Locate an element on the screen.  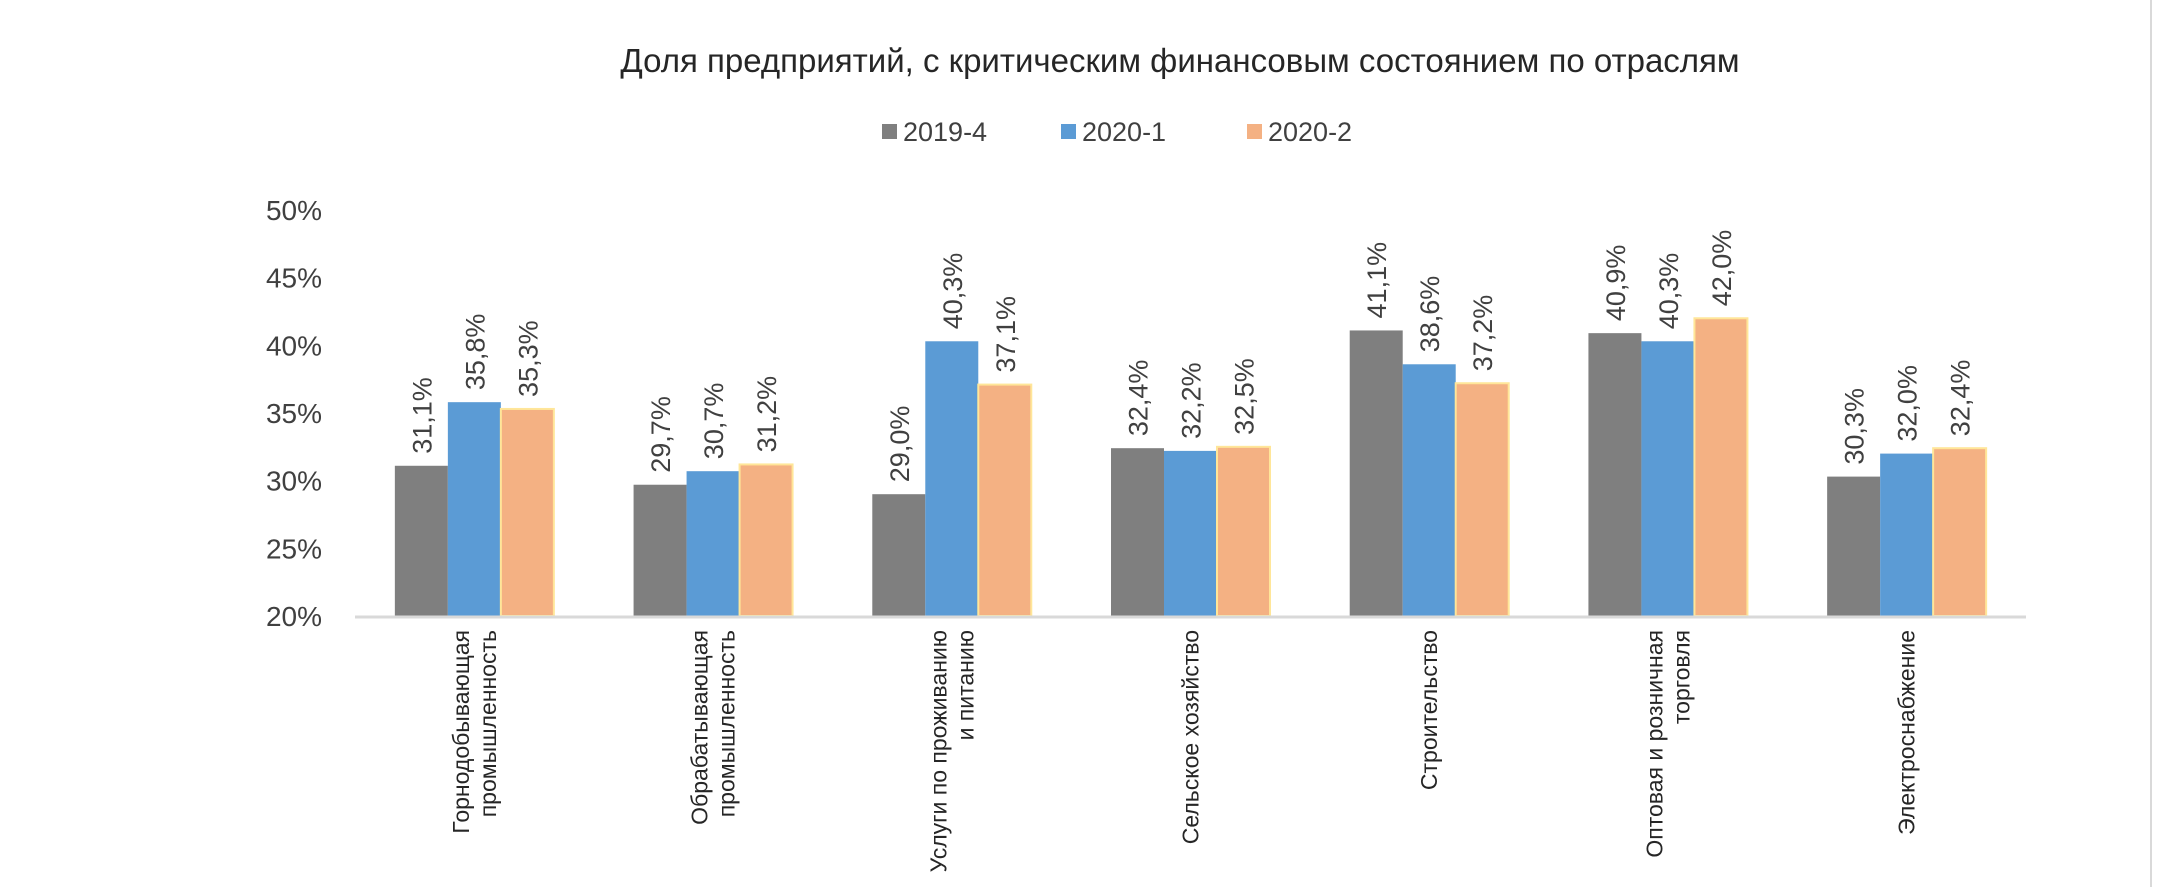
data-label: 41,1% is located at coordinates (1377, 280).